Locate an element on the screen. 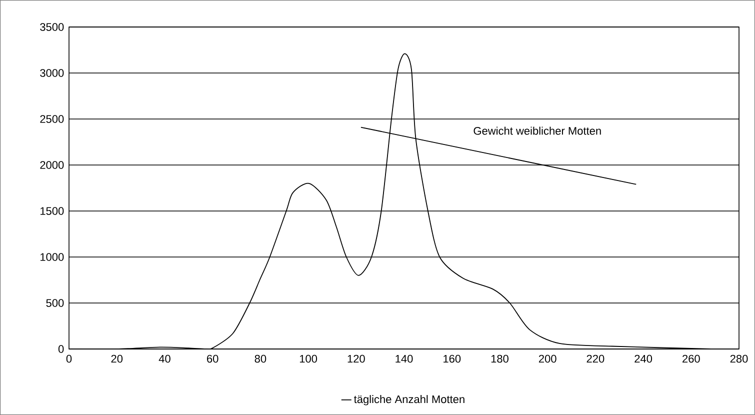  y-tick-label: 500 is located at coordinates (55, 303).